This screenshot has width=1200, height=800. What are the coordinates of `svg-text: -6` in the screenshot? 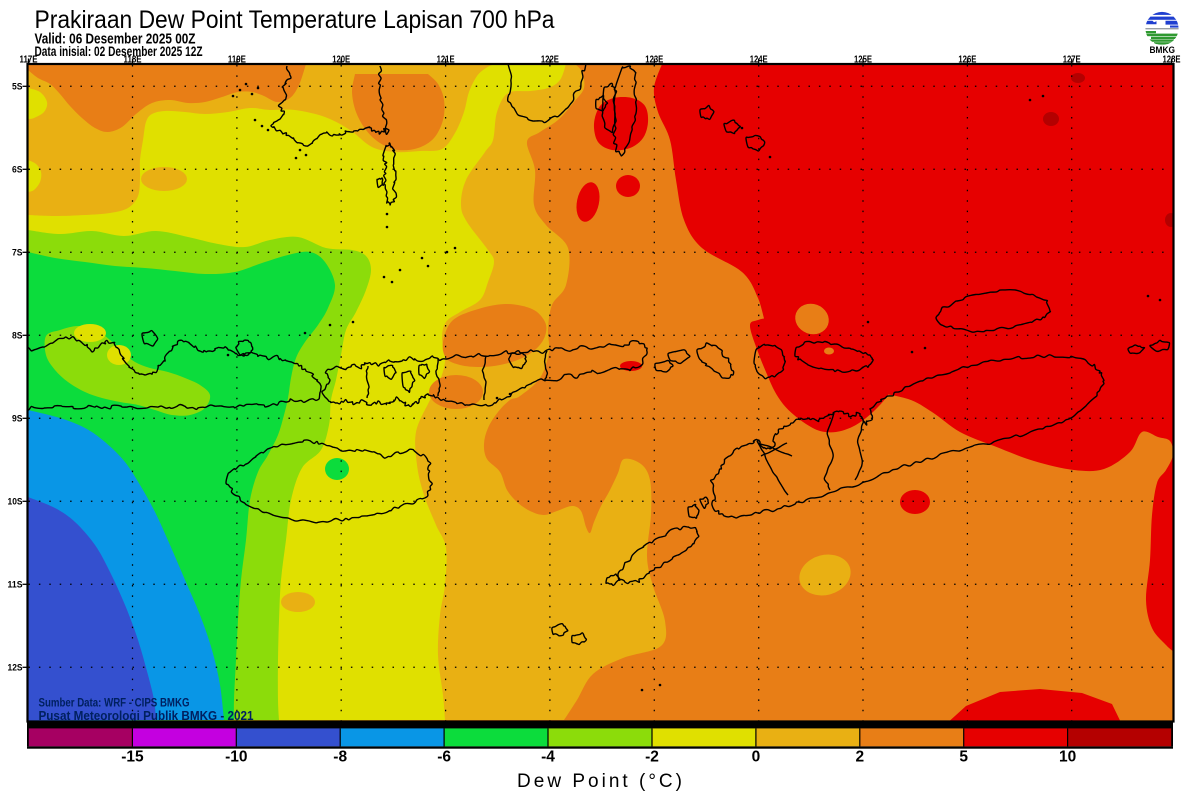 It's located at (444, 757).